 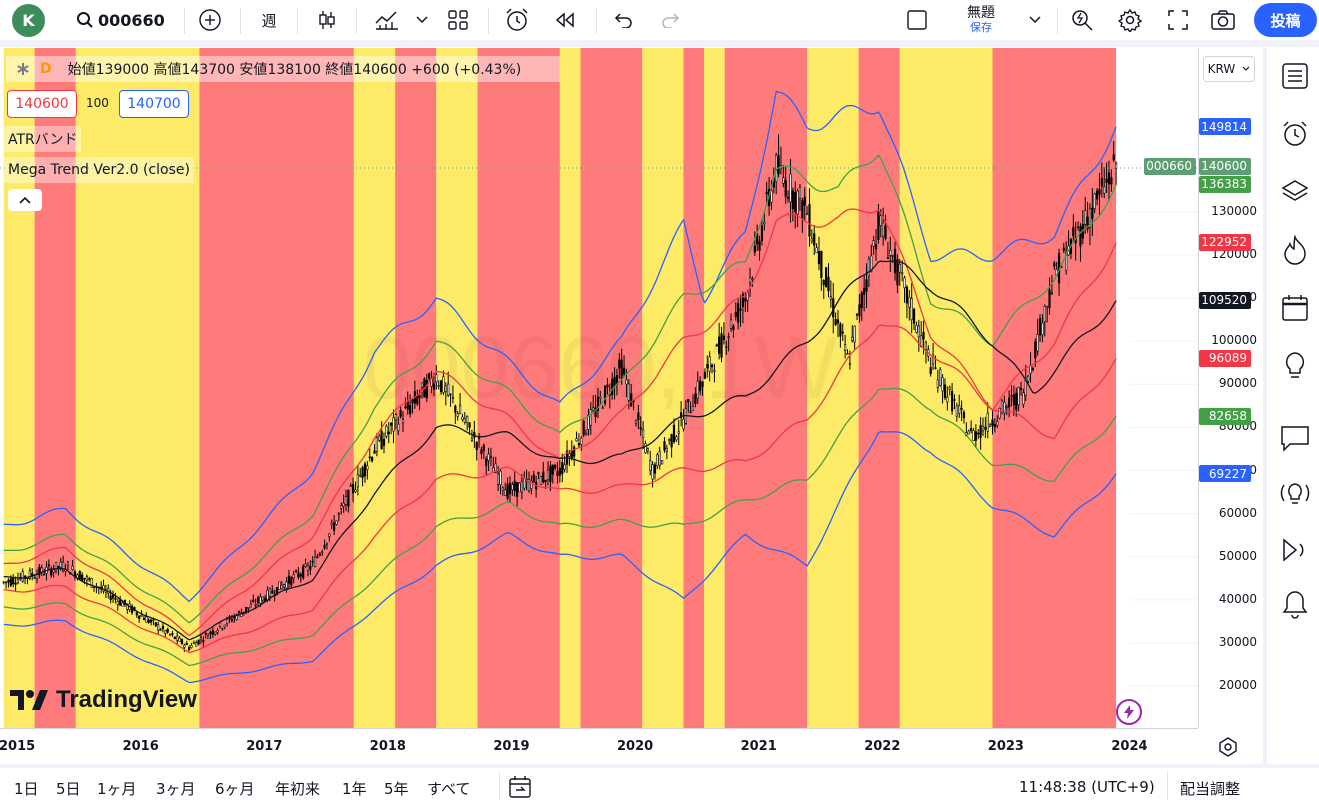 What do you see at coordinates (26, 789) in the screenshot?
I see `range-button: 1日` at bounding box center [26, 789].